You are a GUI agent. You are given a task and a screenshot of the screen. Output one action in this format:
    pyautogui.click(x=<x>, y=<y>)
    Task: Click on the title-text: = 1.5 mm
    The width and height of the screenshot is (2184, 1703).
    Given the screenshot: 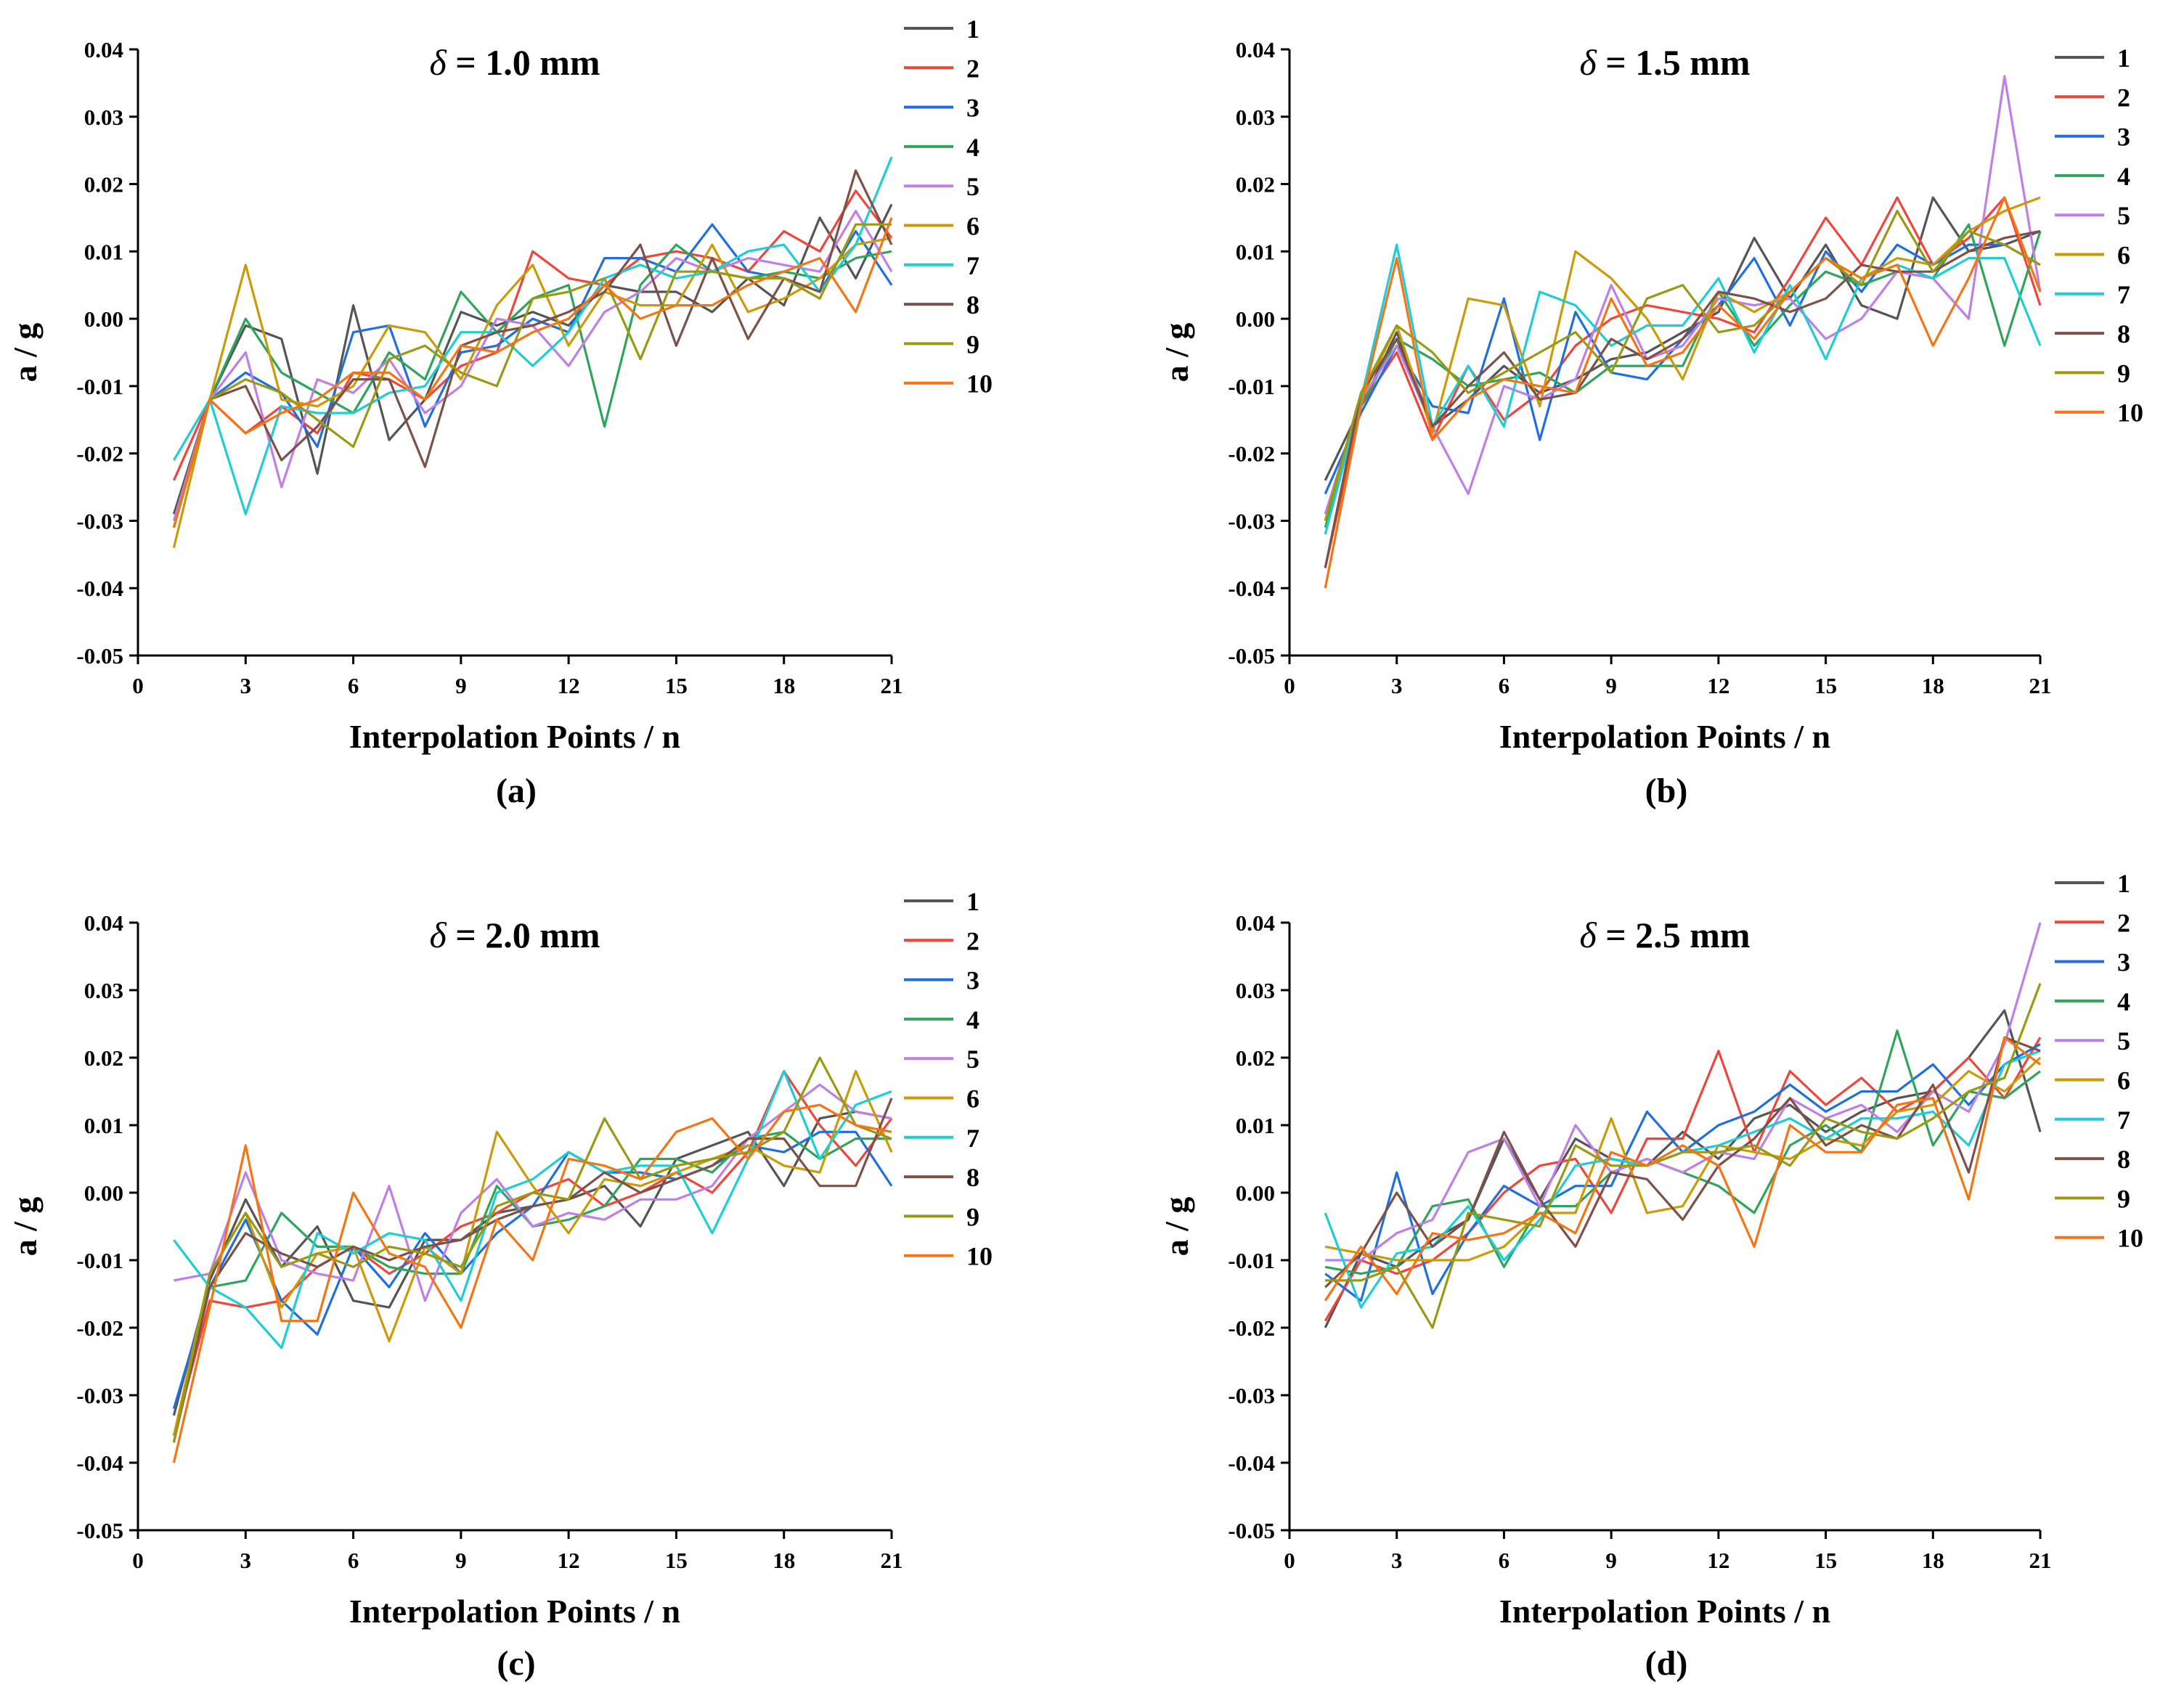 What is the action you would take?
    pyautogui.click(x=1677, y=62)
    